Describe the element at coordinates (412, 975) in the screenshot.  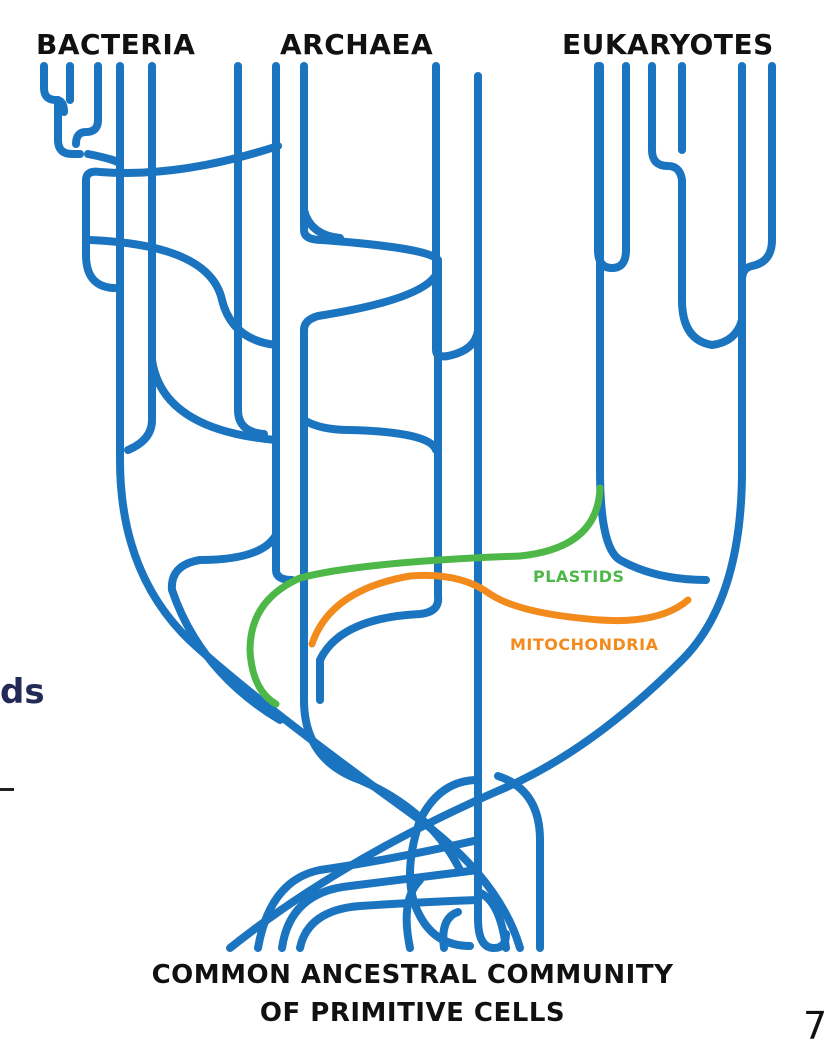
I see `root-label-line-1: COMMON ANCESTRAL COMMUNITY` at that location.